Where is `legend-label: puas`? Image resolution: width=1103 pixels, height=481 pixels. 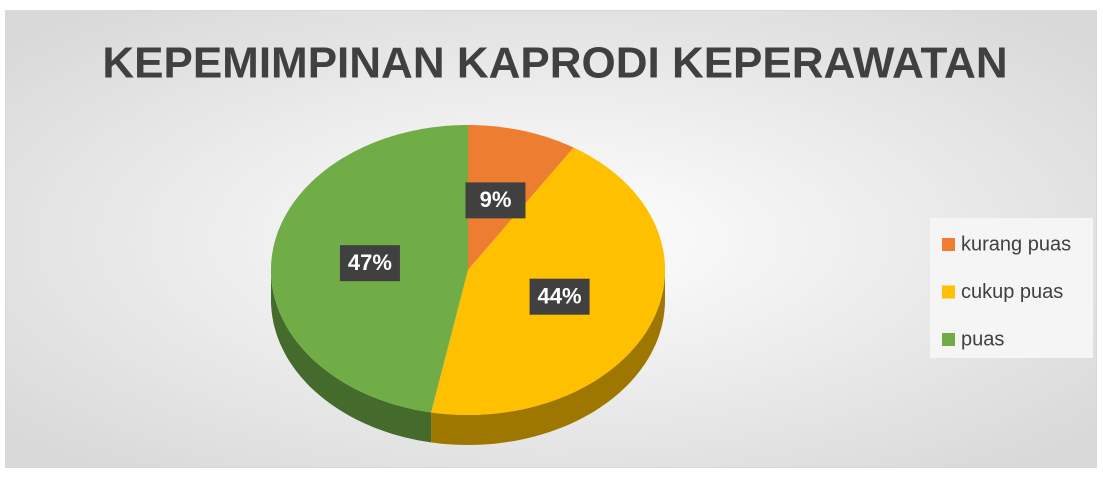
legend-label: puas is located at coordinates (982, 339).